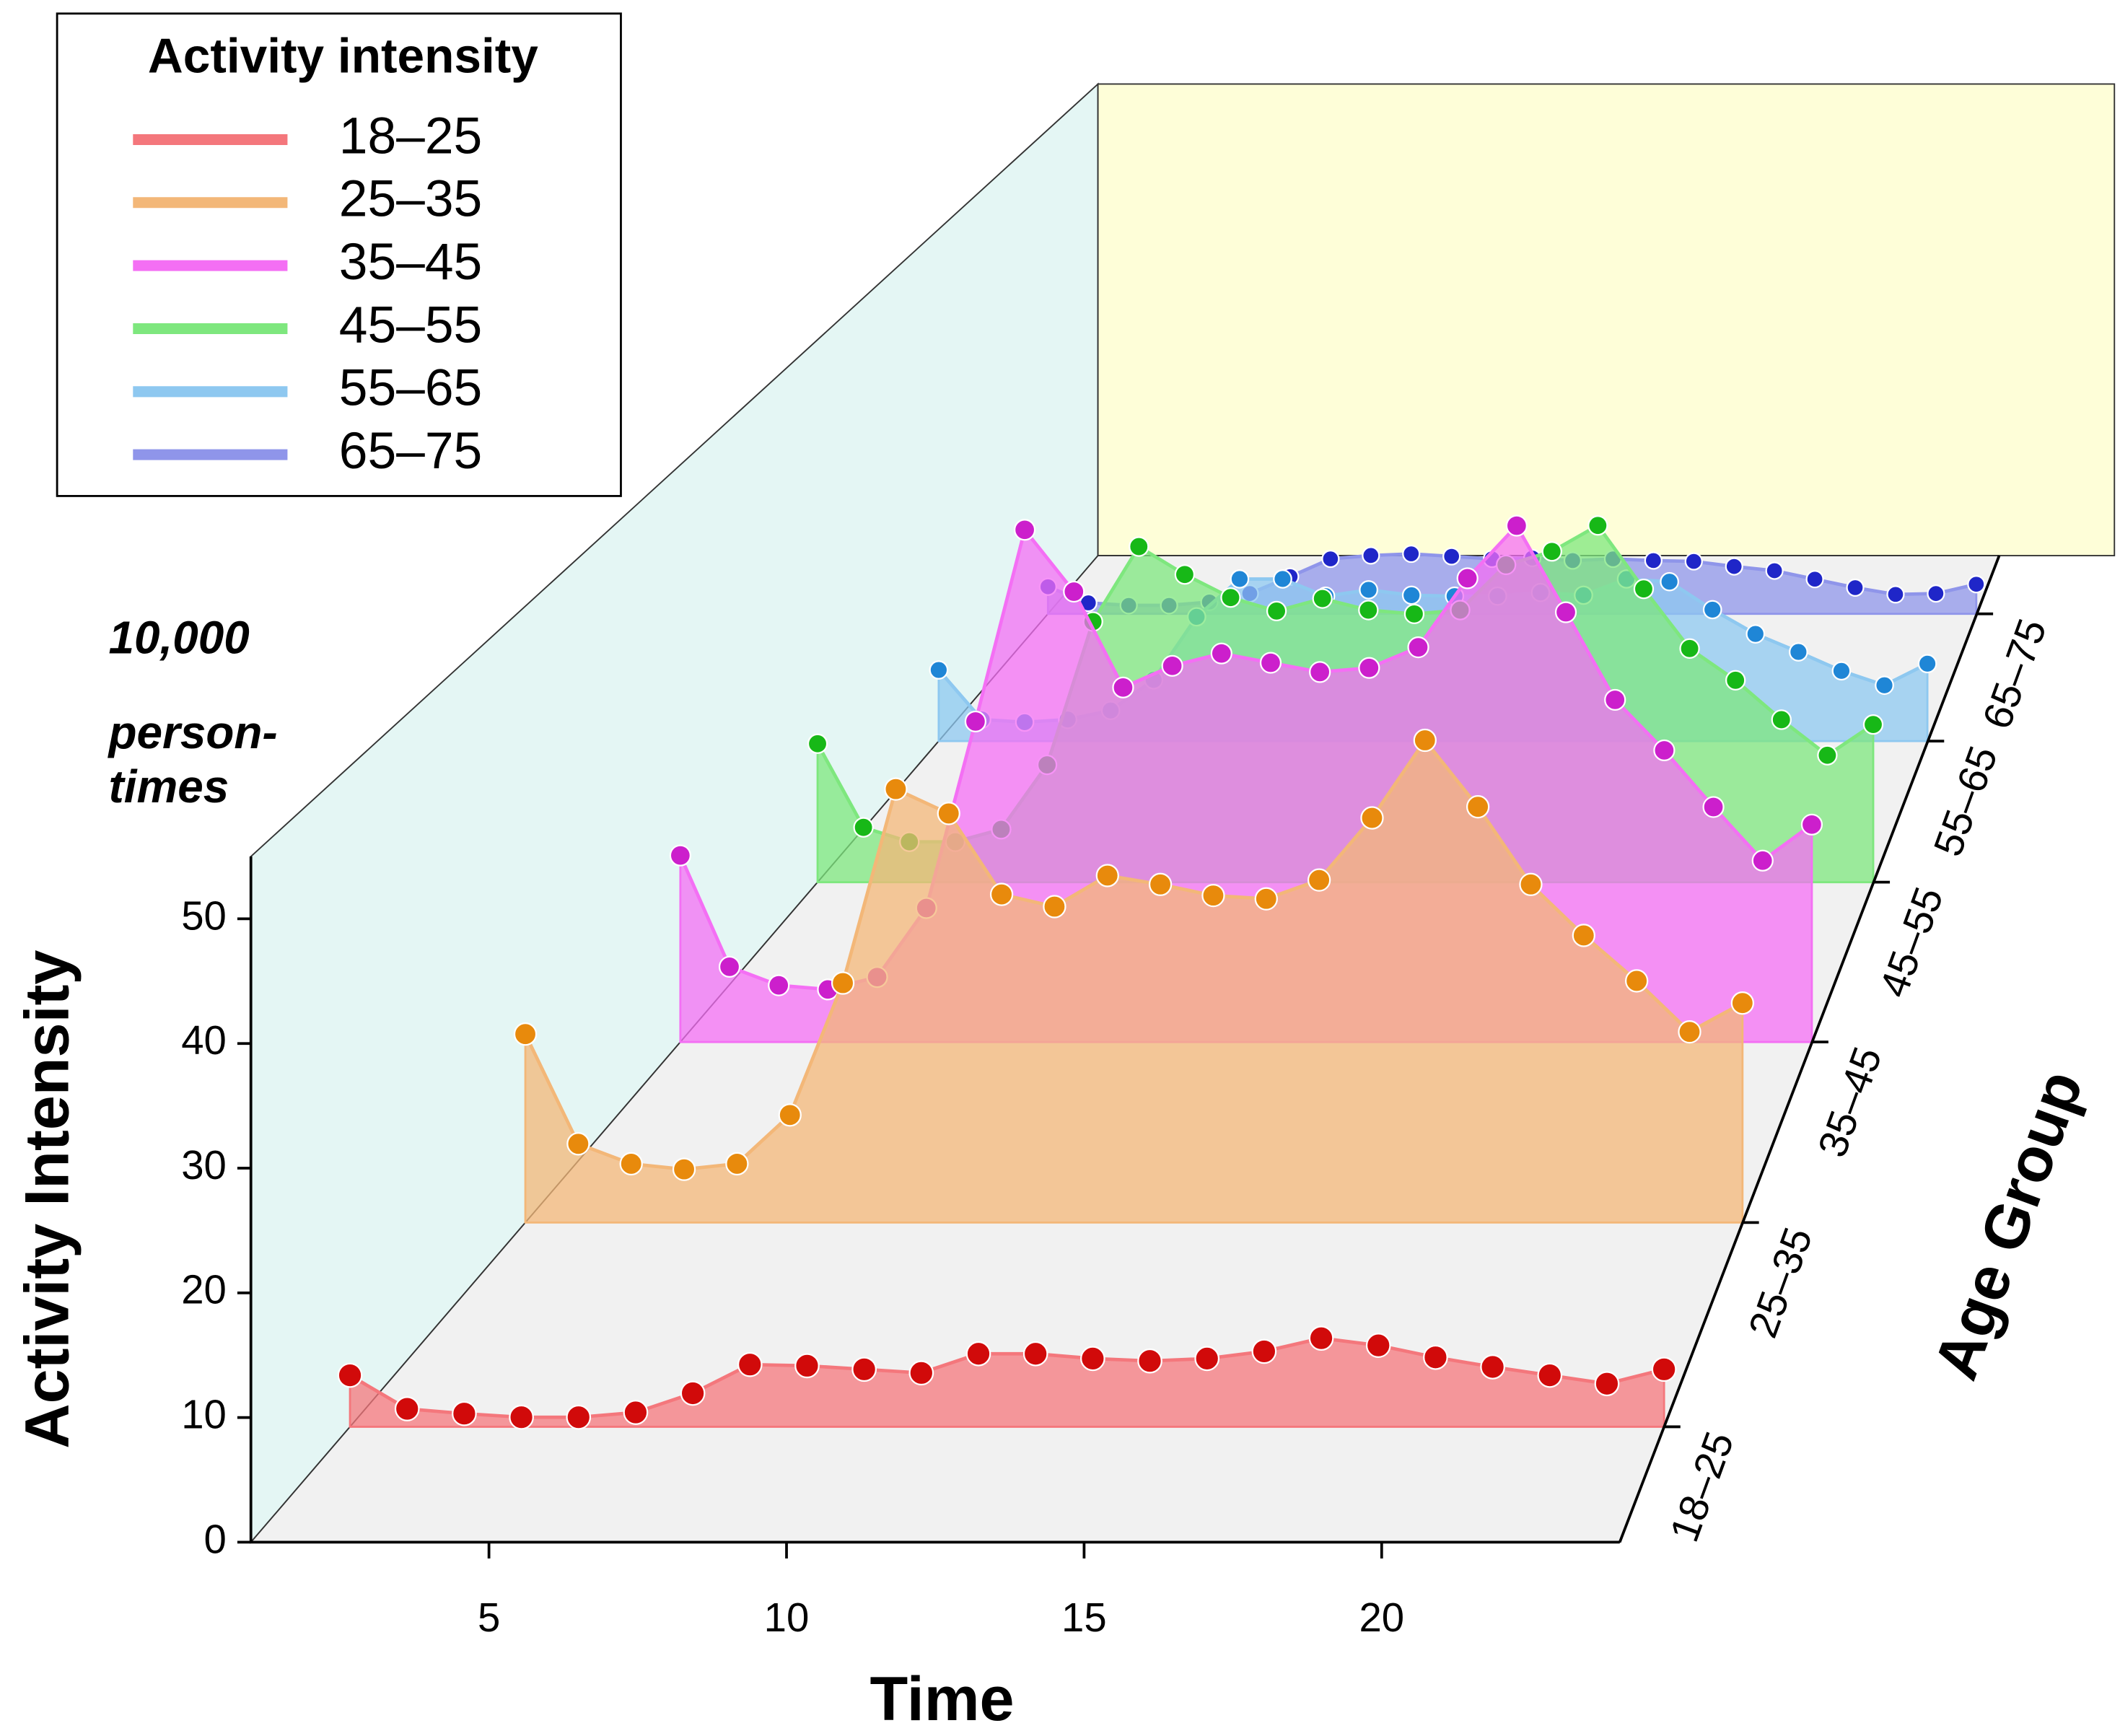  Describe the element at coordinates (204, 1040) in the screenshot. I see `y-tick-label: 40` at that location.